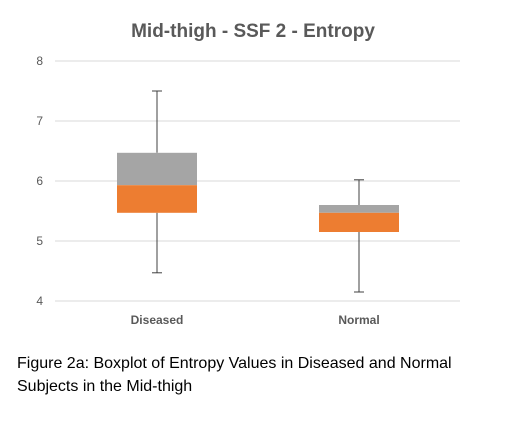  Describe the element at coordinates (253, 31) in the screenshot. I see `chart-title: Mid-thigh - SSF 2 - Entropy` at that location.